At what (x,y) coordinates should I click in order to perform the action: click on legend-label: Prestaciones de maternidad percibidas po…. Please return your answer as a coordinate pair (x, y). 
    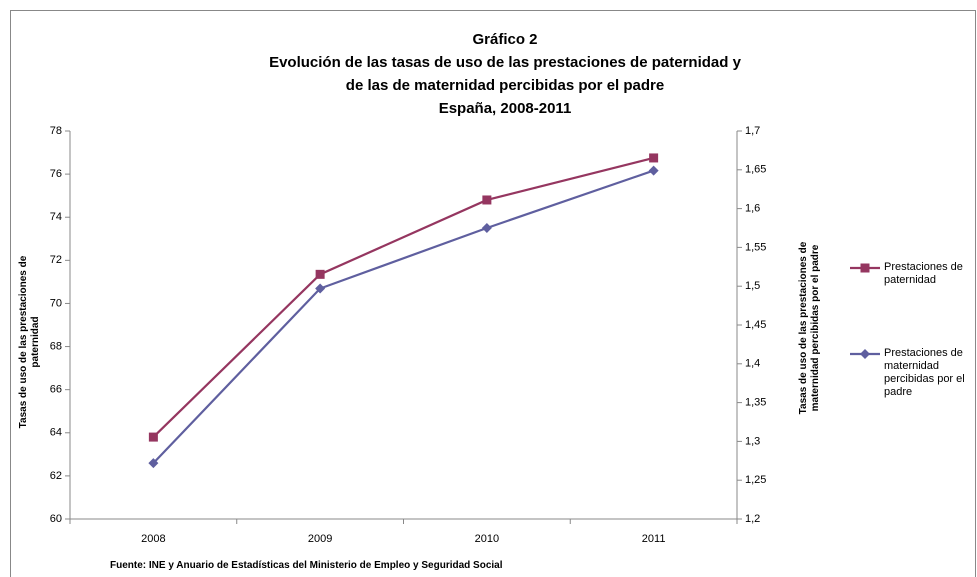
    Looking at the image, I should click on (924, 372).